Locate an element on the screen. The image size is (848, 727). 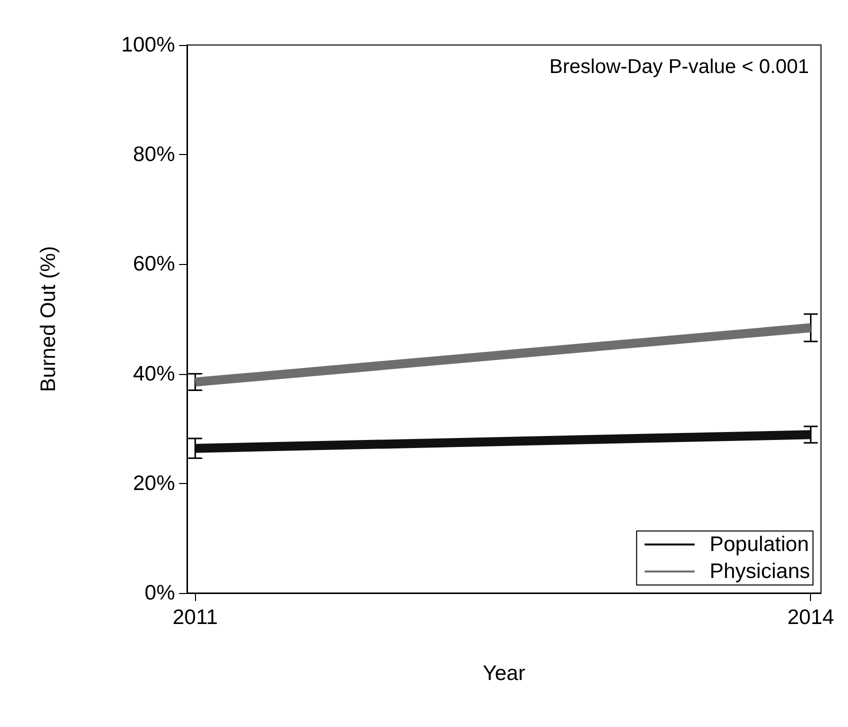
x-tick-label: 2011 is located at coordinates (195, 617).